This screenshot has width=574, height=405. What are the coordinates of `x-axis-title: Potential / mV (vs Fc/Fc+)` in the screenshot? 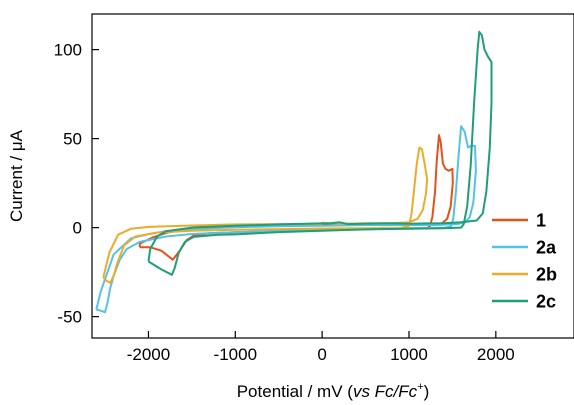 It's located at (333, 391).